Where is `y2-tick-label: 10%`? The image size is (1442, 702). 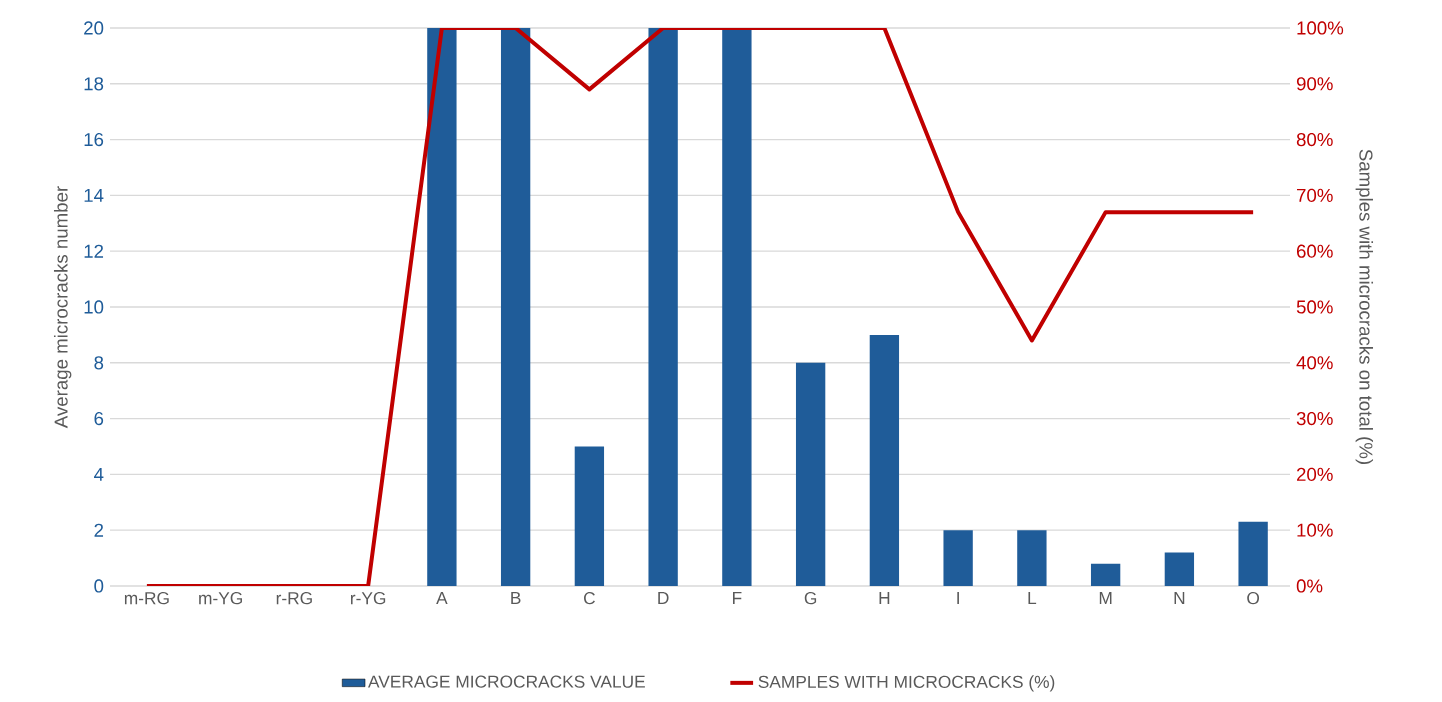
y2-tick-label: 10% is located at coordinates (1315, 530).